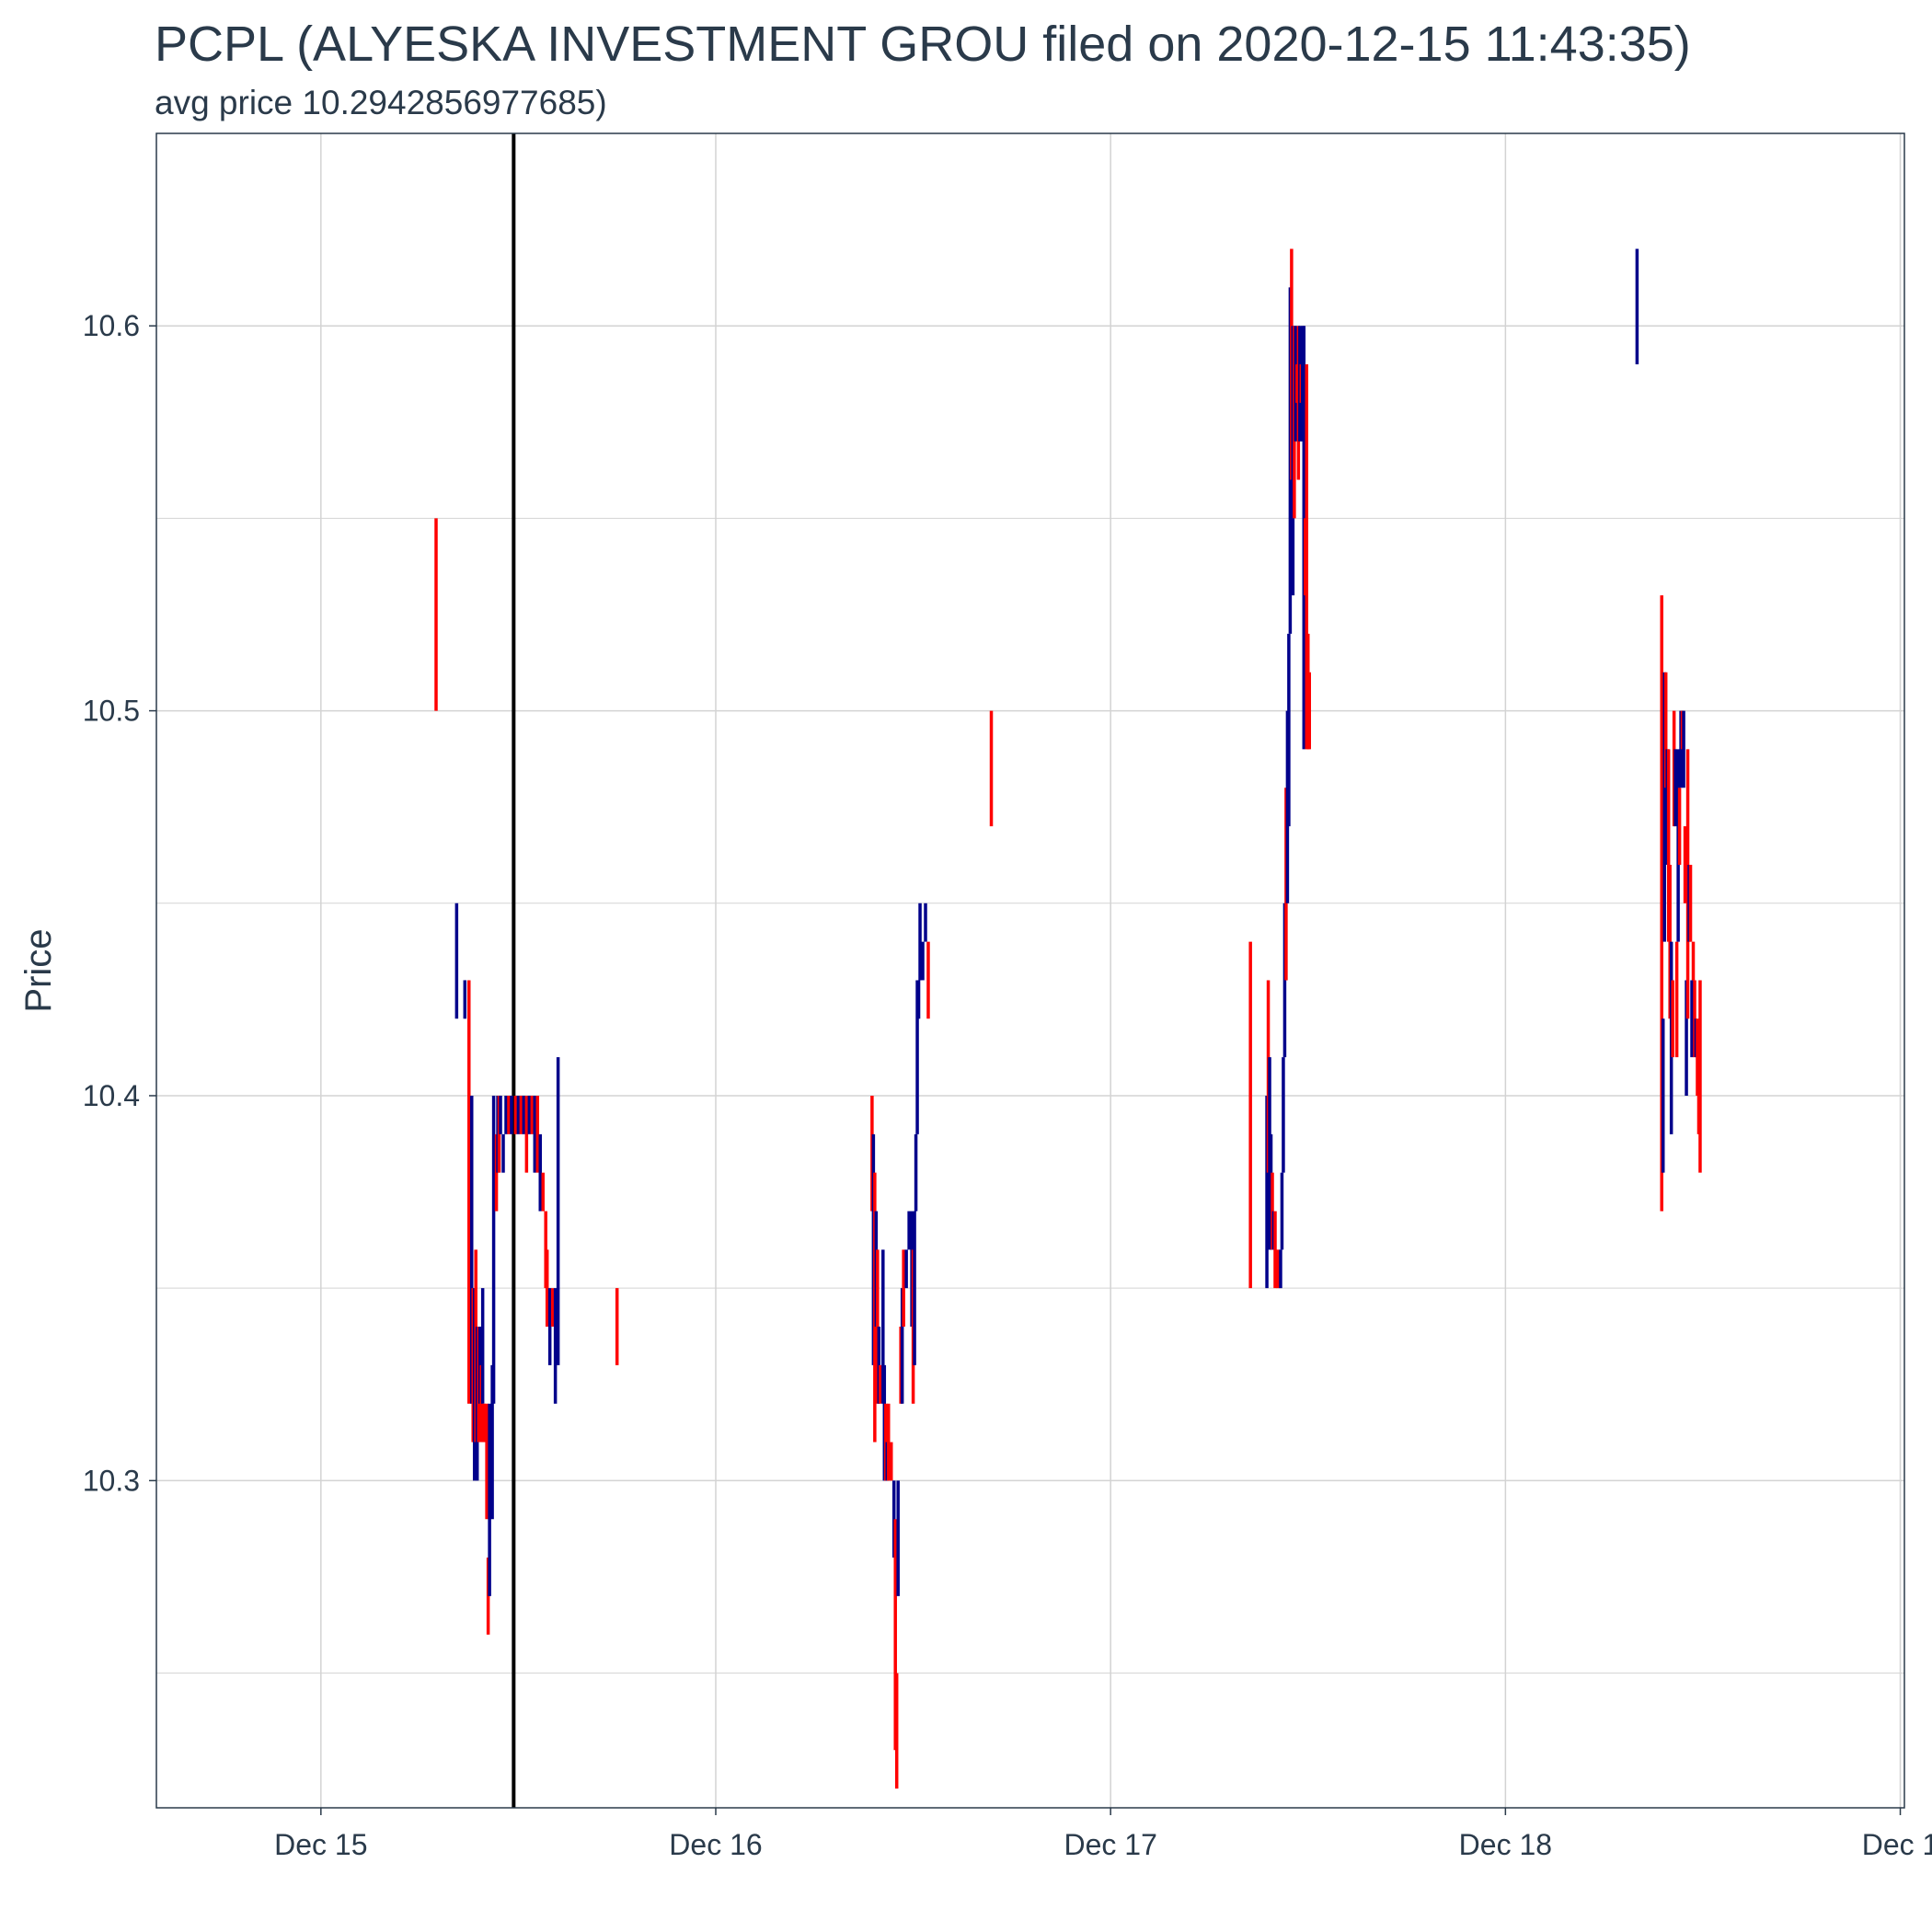 The width and height of the screenshot is (1932, 1932). I want to click on x-axis-ticks: Dec 15 Dec 16 Dec 17 Dec 18 Dec 1, so click(1103, 1834).